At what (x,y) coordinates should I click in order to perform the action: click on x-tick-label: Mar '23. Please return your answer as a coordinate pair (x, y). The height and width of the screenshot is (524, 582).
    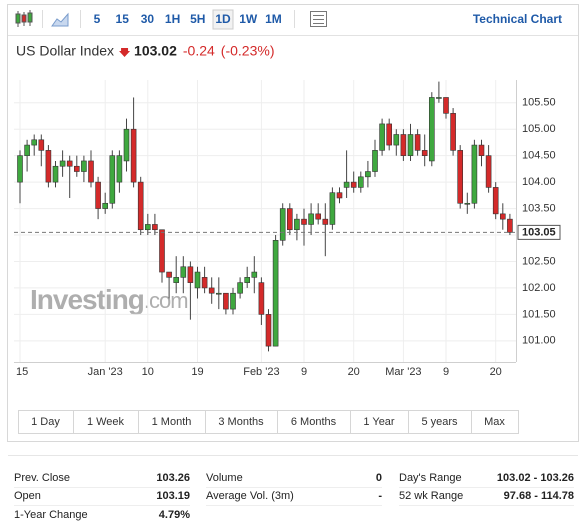
    Looking at the image, I should click on (403, 372).